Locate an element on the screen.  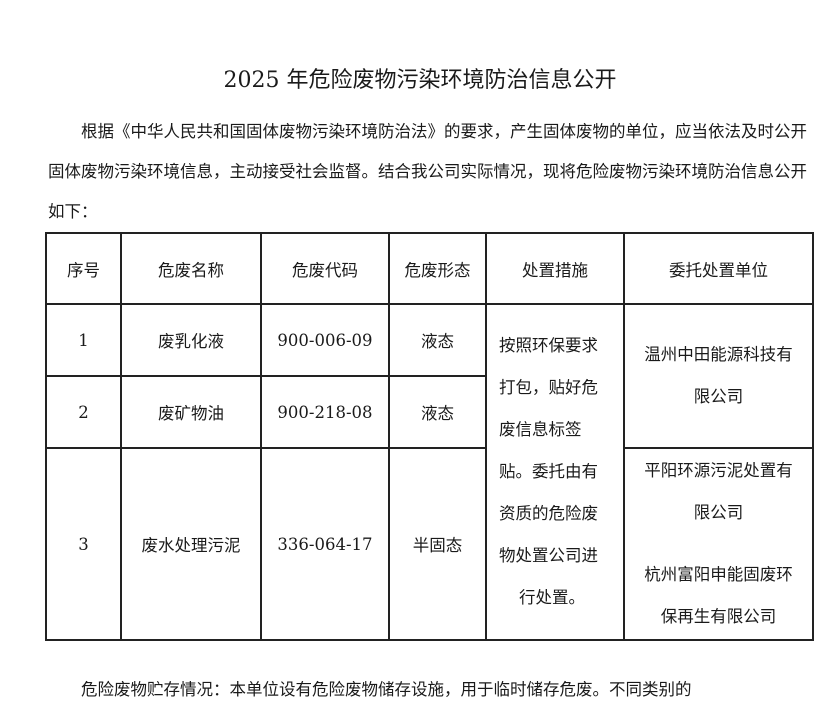
measures-line: 物处置公司进 is located at coordinates (548, 555).